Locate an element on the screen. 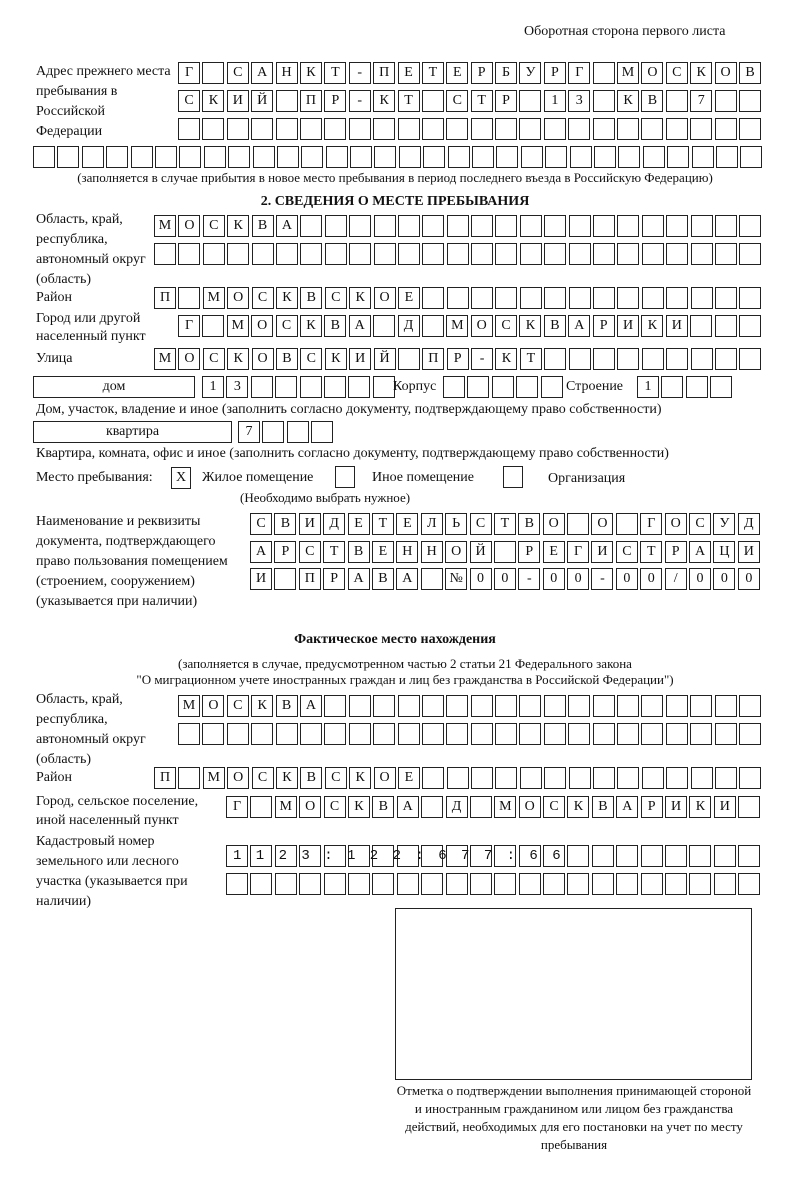 The image size is (800, 1180). char-cell: У is located at coordinates (530, 73).